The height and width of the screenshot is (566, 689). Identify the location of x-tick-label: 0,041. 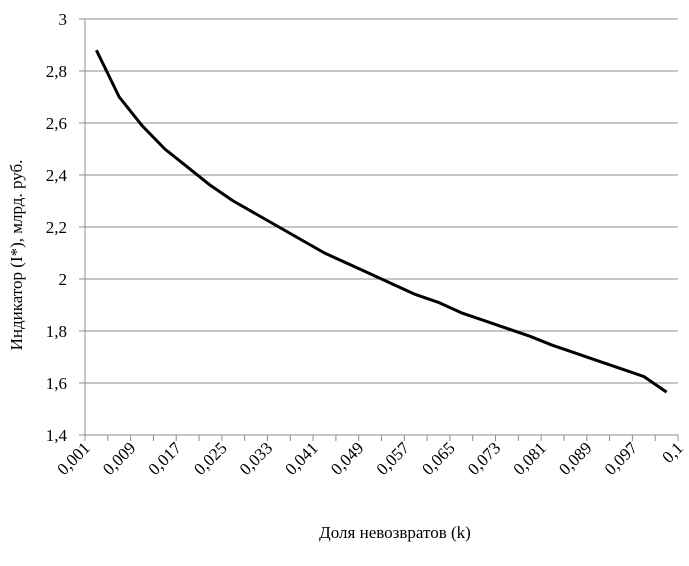
(301, 458).